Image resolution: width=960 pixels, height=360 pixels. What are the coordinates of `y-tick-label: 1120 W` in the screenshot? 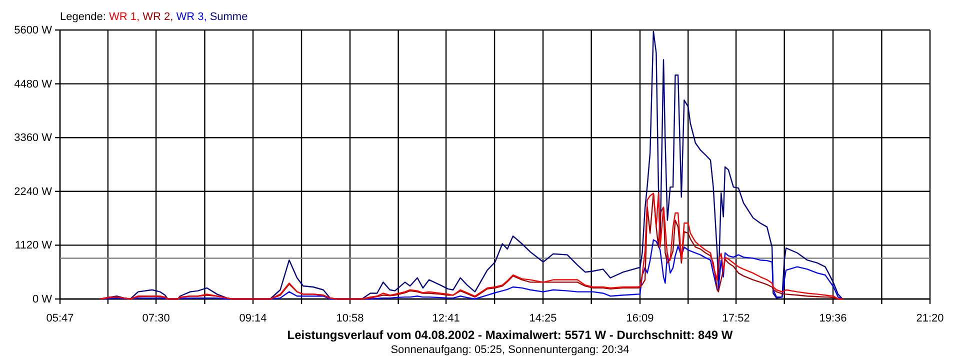 It's located at (33, 246).